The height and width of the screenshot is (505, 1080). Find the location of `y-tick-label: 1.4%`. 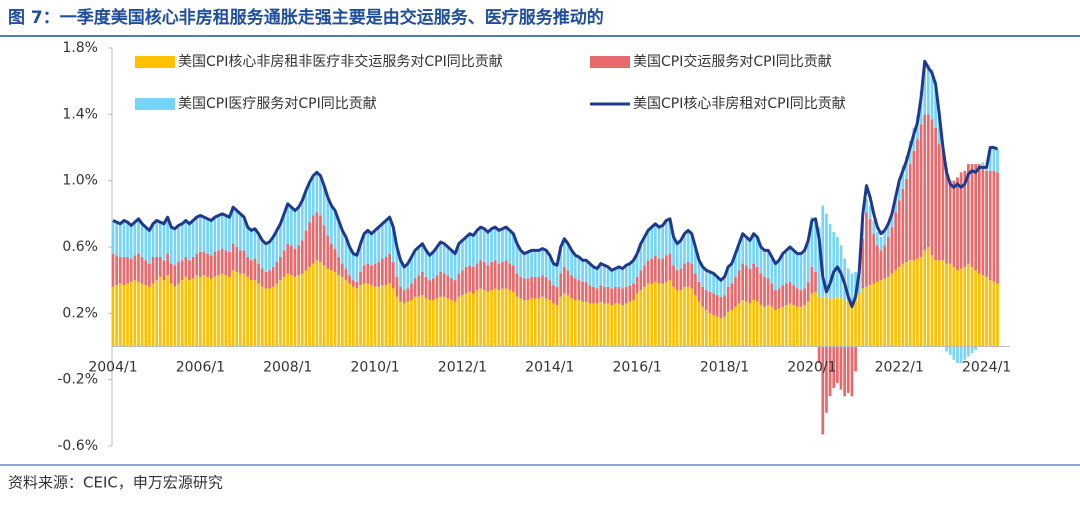

y-tick-label: 1.4% is located at coordinates (80, 114).